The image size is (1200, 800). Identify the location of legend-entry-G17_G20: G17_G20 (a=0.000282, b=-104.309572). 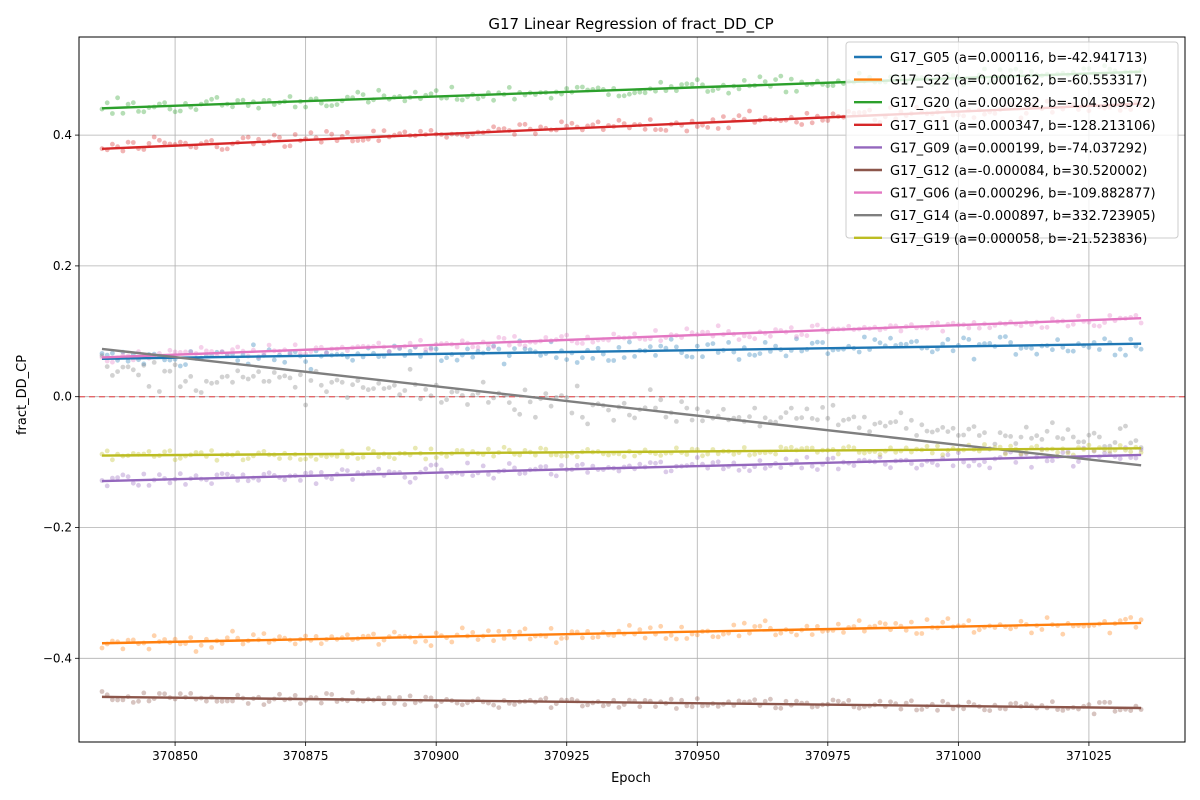
(1023, 103).